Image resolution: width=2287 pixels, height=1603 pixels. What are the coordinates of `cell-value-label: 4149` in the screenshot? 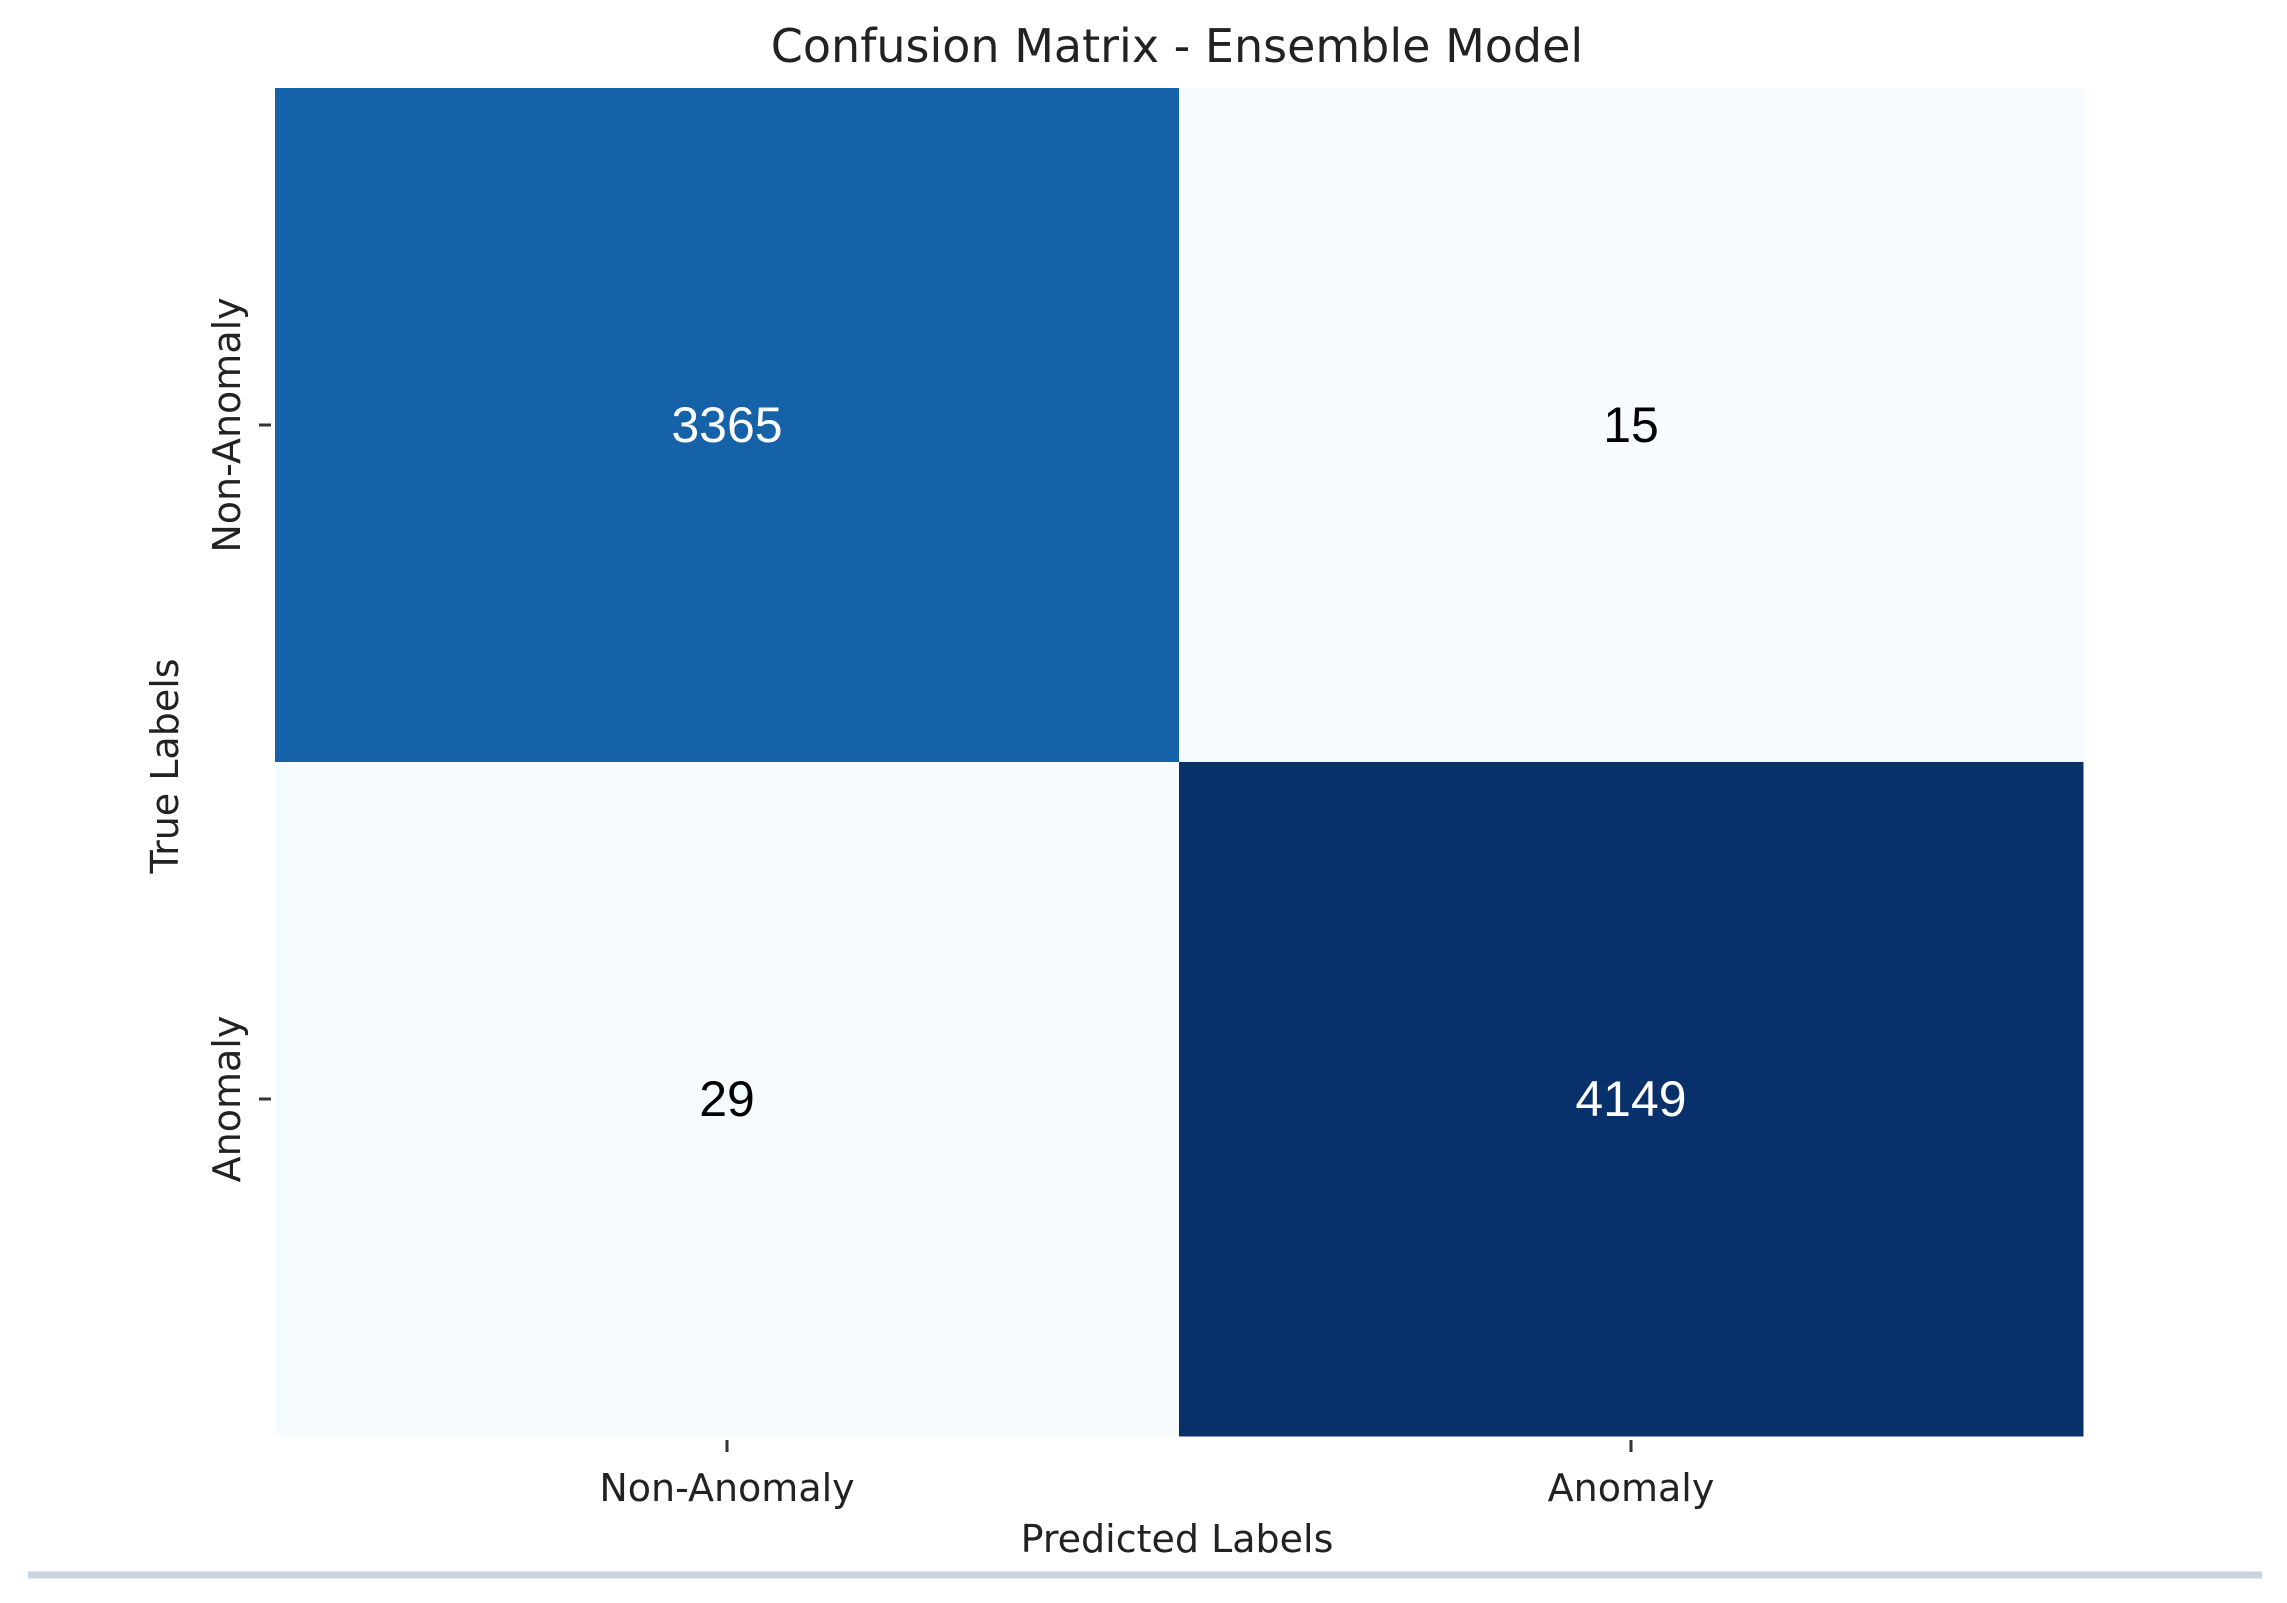 It's located at (1630, 1099).